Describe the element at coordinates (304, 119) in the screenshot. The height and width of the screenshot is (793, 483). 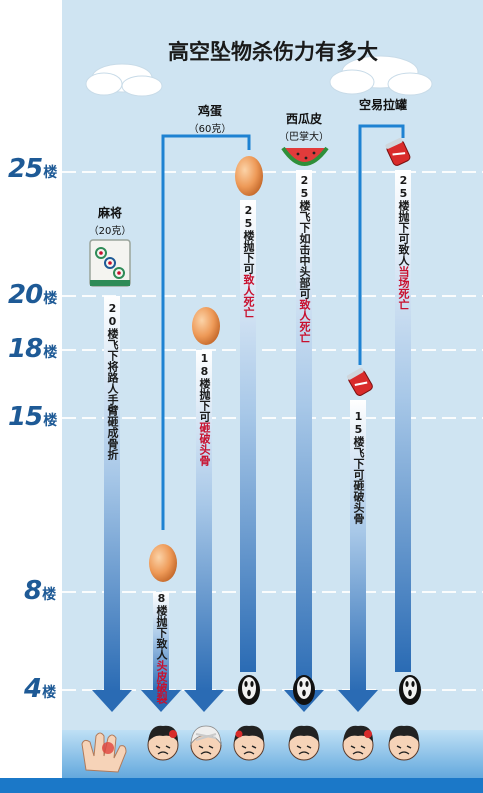
I see `watermelon-name: 西瓜皮` at that location.